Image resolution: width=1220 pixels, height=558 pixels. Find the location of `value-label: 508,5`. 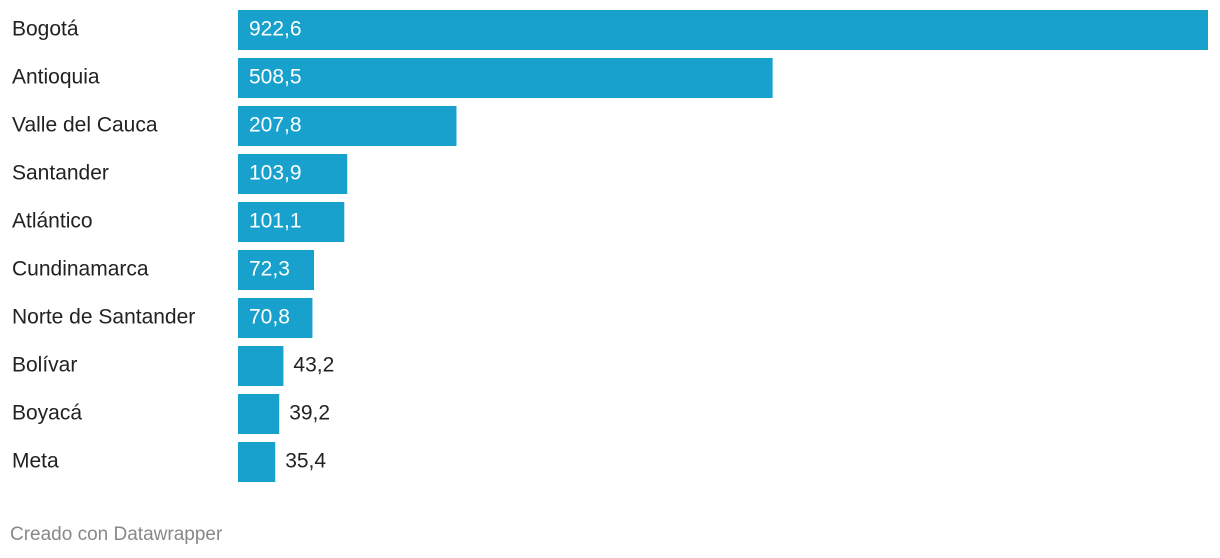

value-label: 508,5 is located at coordinates (275, 77).